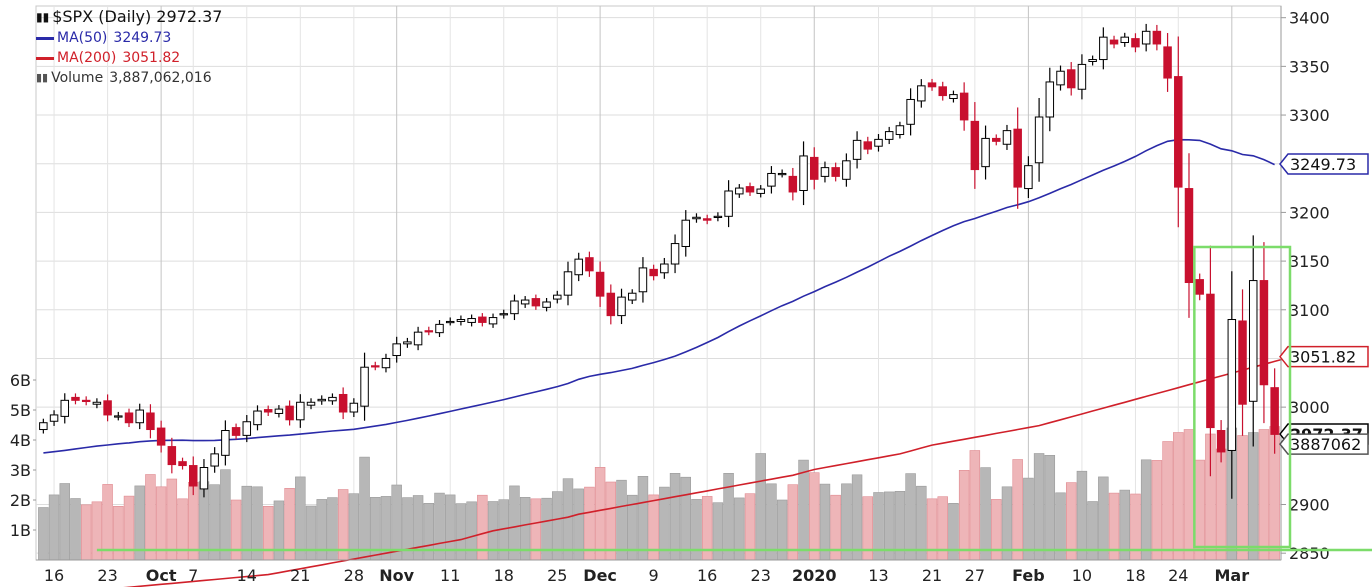 The width and height of the screenshot is (1372, 587). Describe the element at coordinates (600, 575) in the screenshot. I see `date-tick-label: Dec` at that location.